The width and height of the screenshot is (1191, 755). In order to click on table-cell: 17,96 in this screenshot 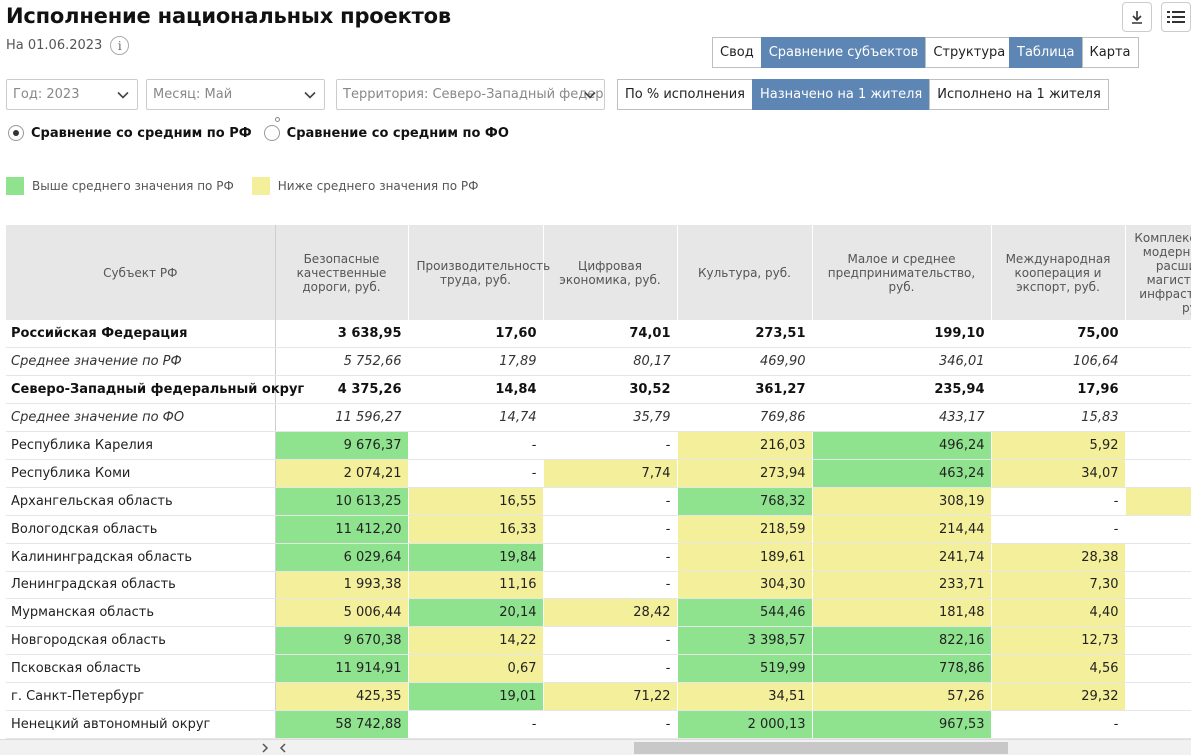, I will do `click(1058, 390)`.